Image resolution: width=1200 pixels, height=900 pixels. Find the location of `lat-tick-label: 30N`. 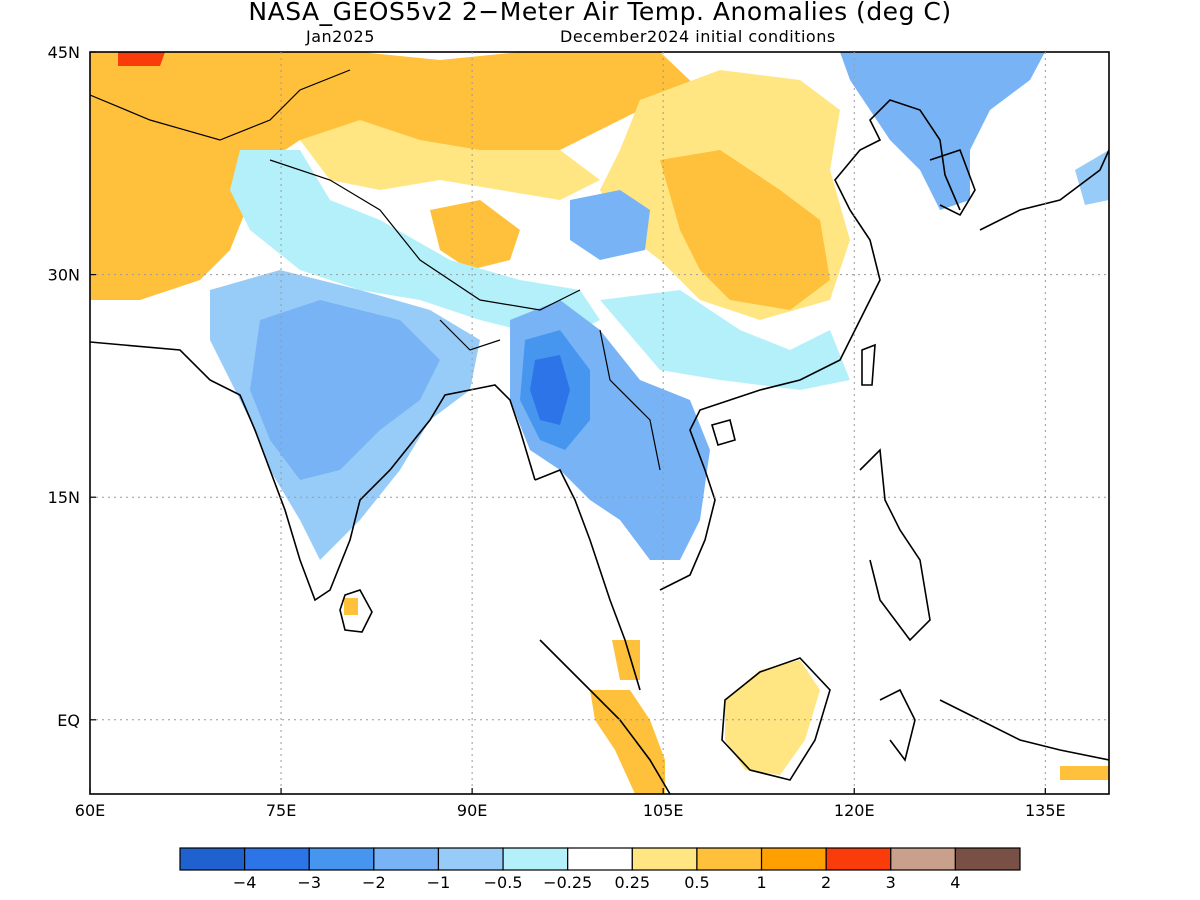

lat-tick-label: 30N is located at coordinates (64, 275).